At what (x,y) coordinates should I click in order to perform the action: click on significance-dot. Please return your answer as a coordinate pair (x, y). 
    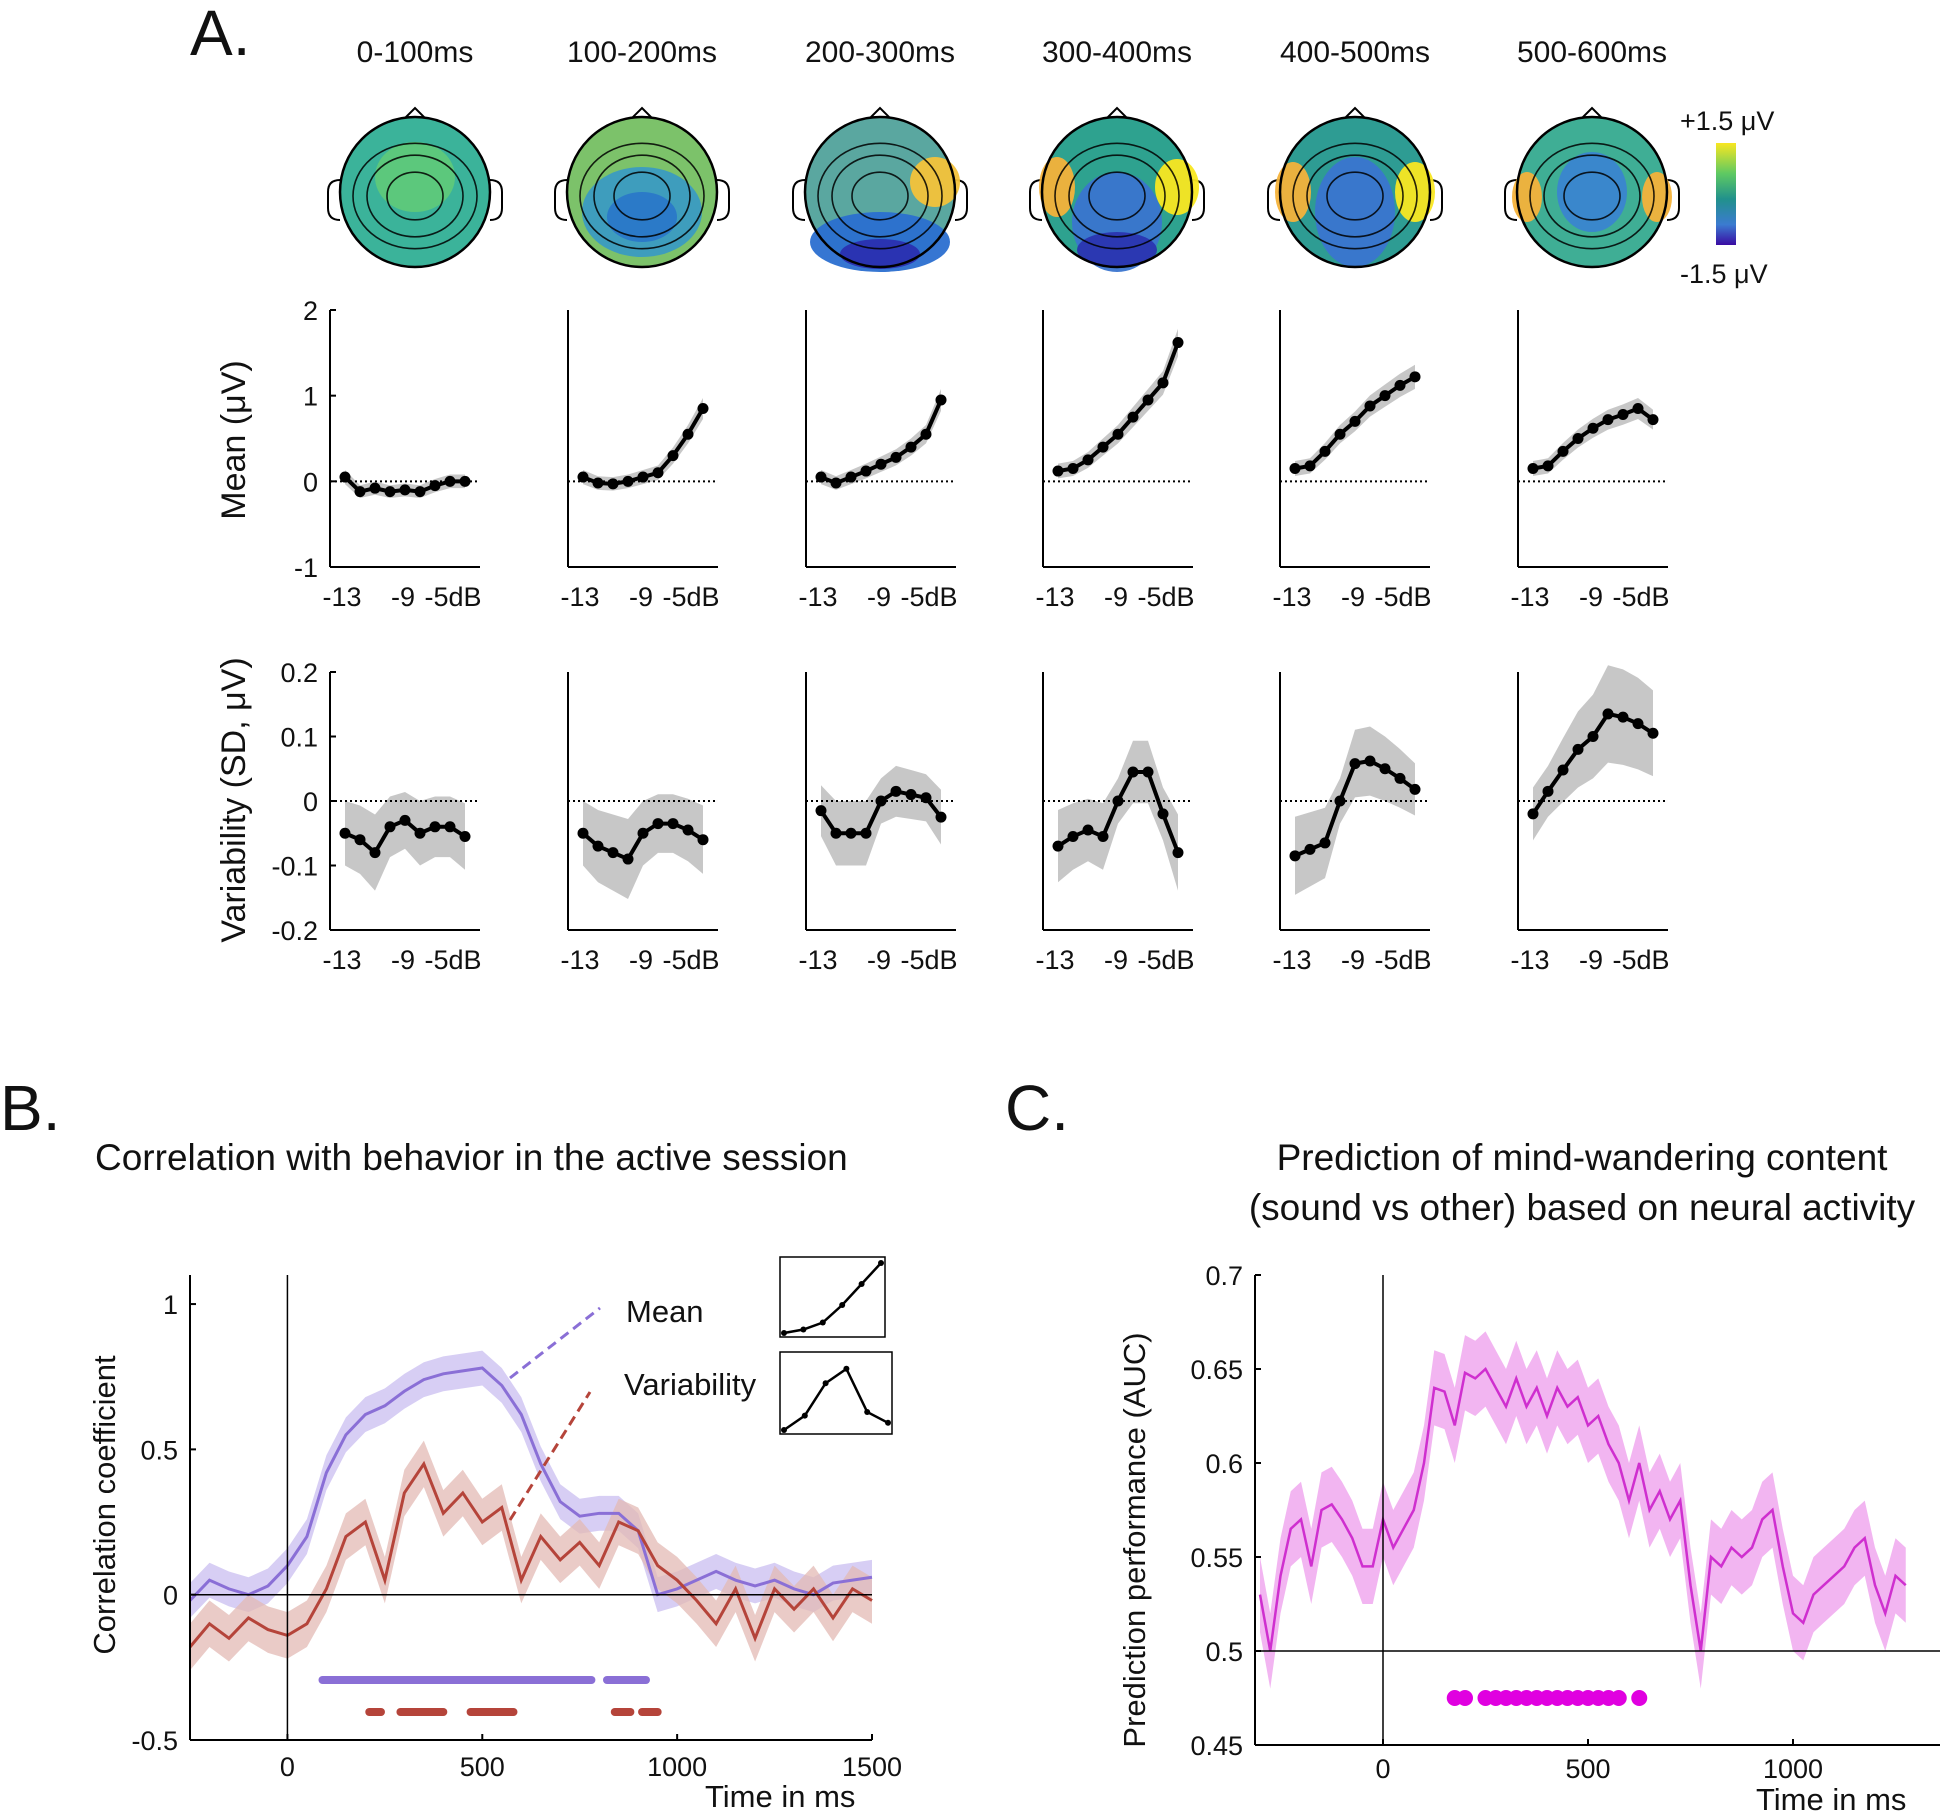
    Looking at the image, I should click on (1618, 1698).